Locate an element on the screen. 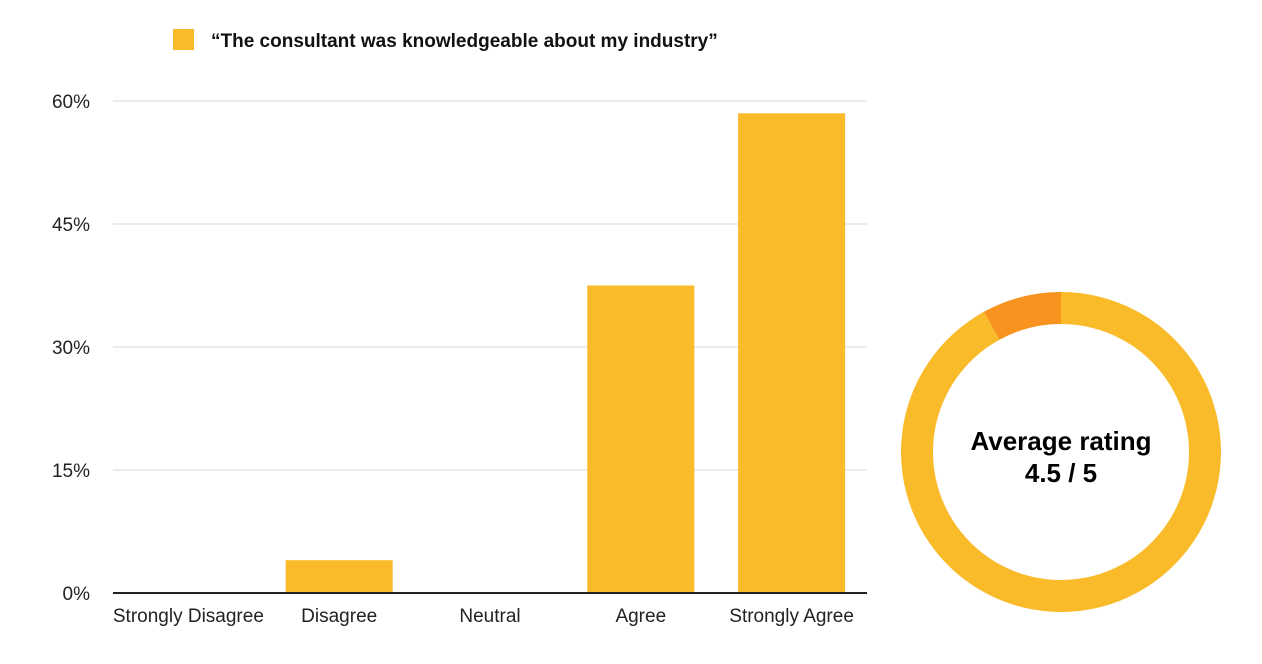 Image resolution: width=1262 pixels, height=664 pixels. y-axis-tick-labels: 0% 15% 30% 45% 60% is located at coordinates (71, 348).